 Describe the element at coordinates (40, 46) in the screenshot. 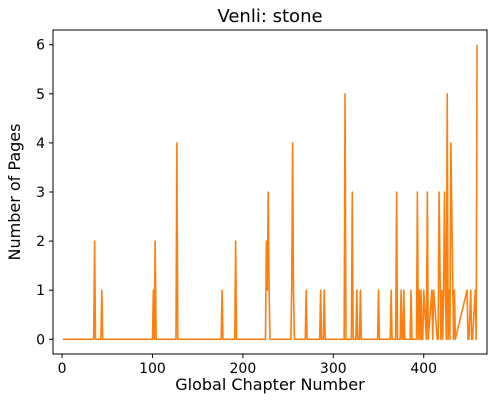

I see `y-tick-label: 6` at that location.